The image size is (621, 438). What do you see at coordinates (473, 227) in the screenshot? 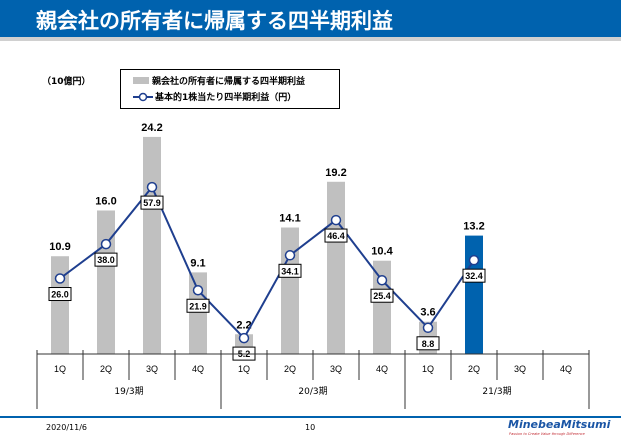
I see `bar-value-label: 13.2` at bounding box center [473, 227].